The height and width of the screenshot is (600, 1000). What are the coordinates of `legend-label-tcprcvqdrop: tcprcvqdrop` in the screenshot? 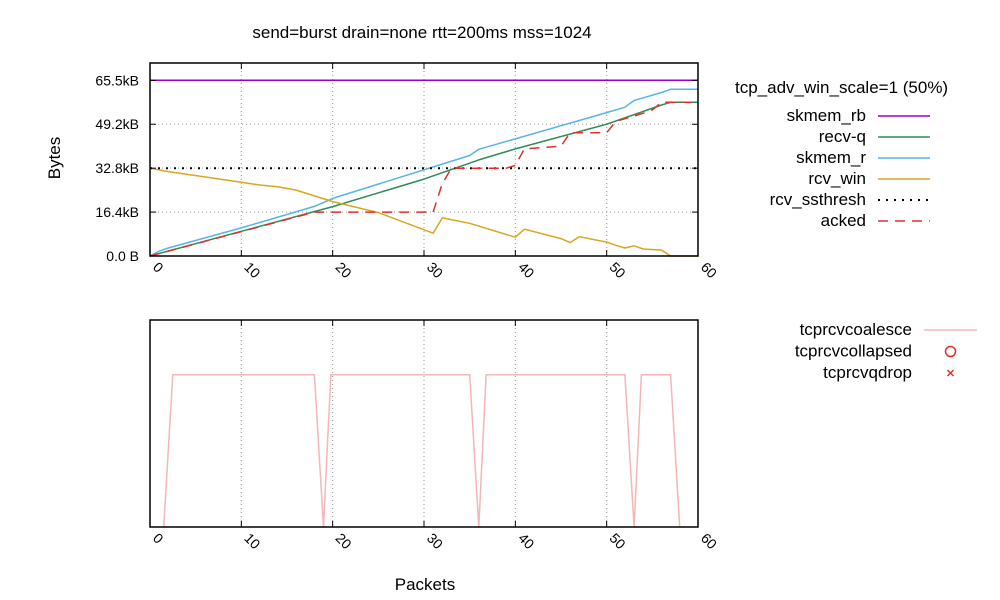 It's located at (867, 372).